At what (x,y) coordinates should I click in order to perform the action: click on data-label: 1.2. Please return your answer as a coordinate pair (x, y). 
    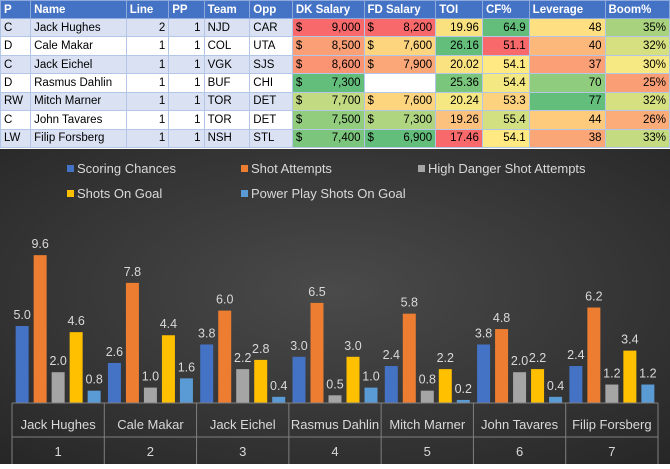
    Looking at the image, I should click on (611, 374).